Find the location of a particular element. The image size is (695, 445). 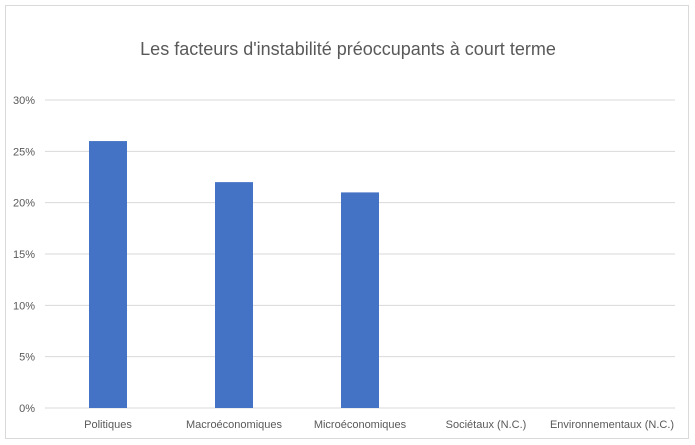

y-tick-label: 20% is located at coordinates (24, 204).